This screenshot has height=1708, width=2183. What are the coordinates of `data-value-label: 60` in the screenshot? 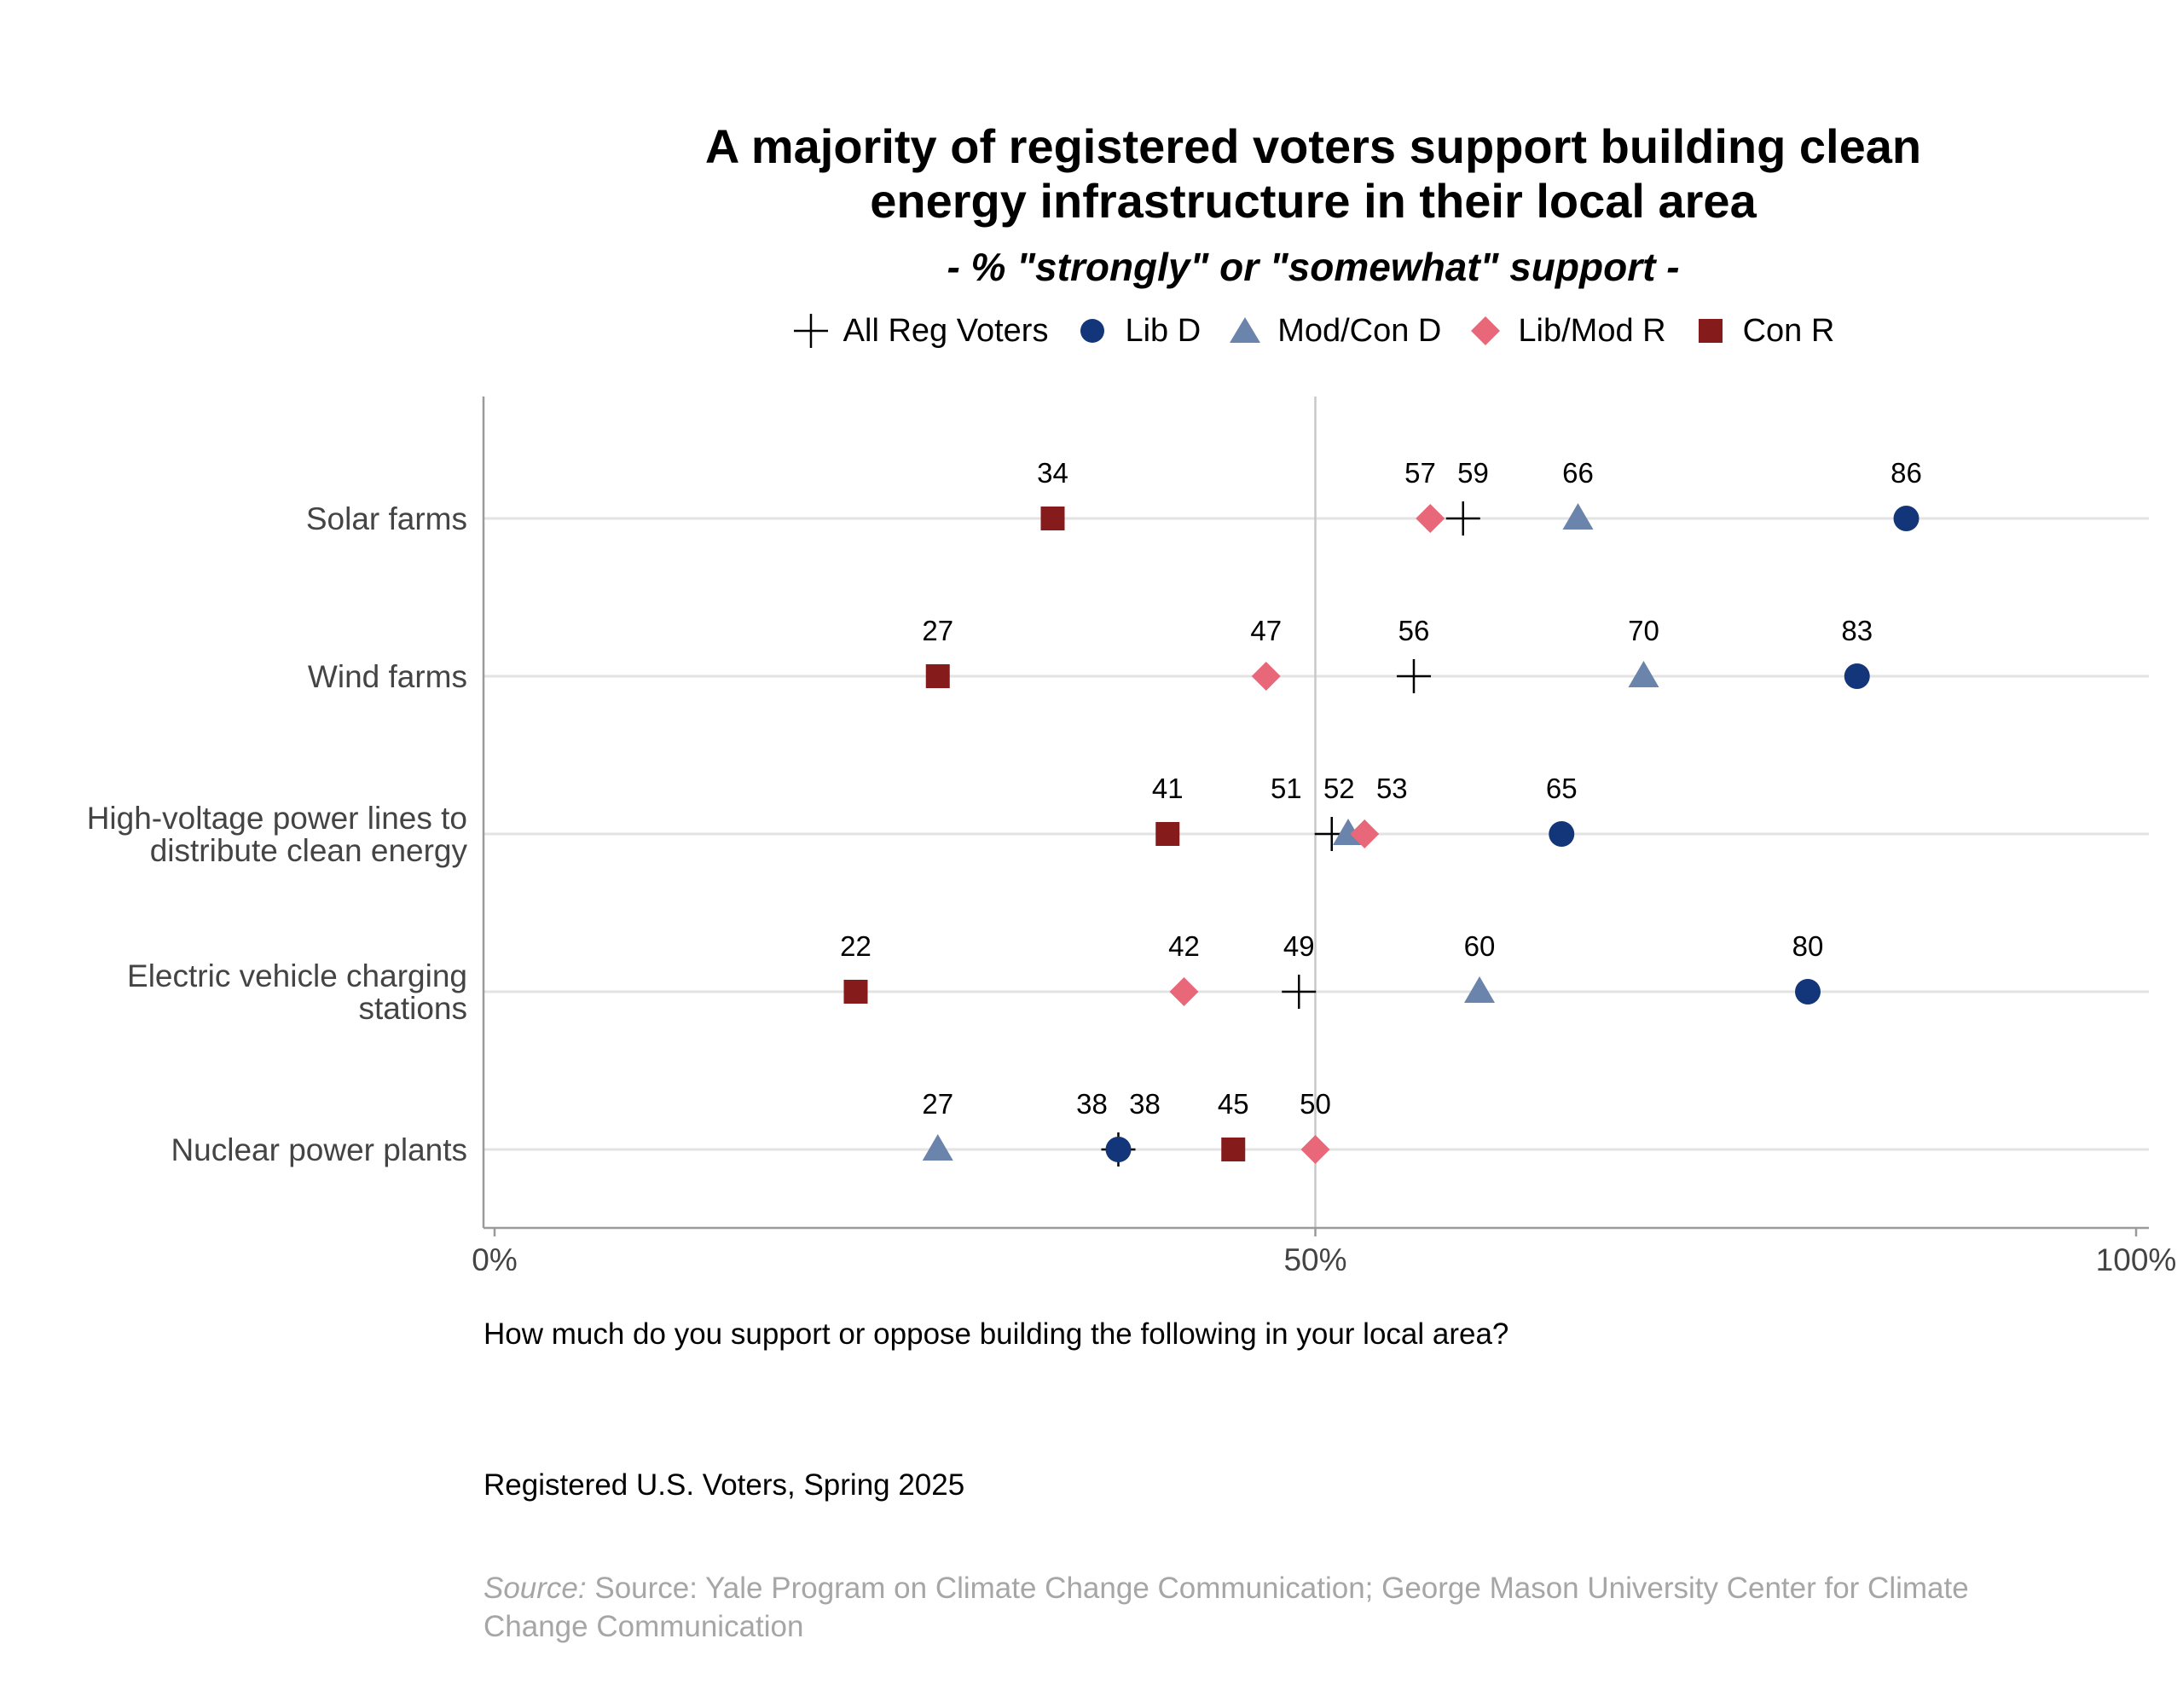 It's located at (1480, 946).